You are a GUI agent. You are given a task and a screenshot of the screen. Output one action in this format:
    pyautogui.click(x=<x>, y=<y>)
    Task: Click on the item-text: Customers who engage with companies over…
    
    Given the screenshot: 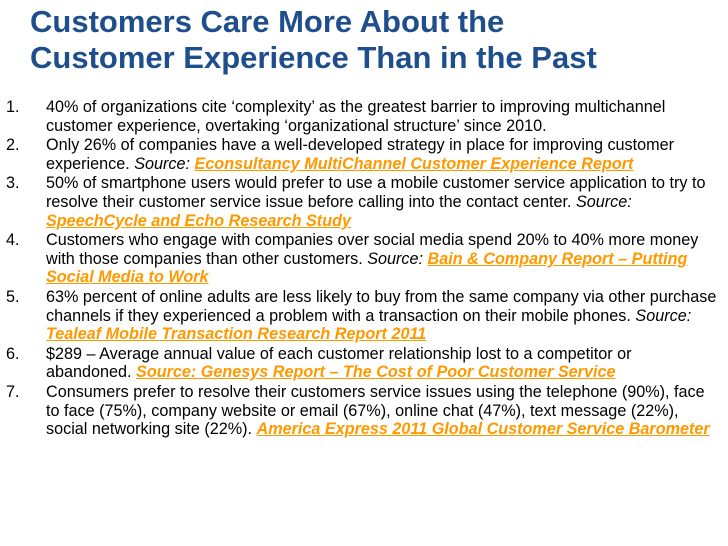 What is the action you would take?
    pyautogui.click(x=372, y=249)
    